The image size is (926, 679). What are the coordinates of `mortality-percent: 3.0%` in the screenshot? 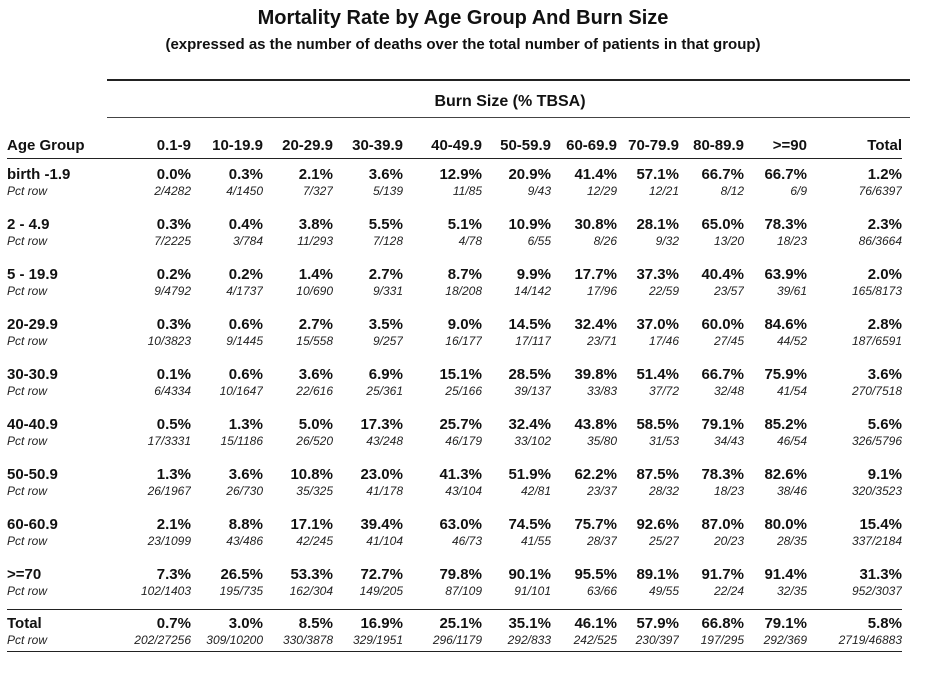 It's located at (245, 623).